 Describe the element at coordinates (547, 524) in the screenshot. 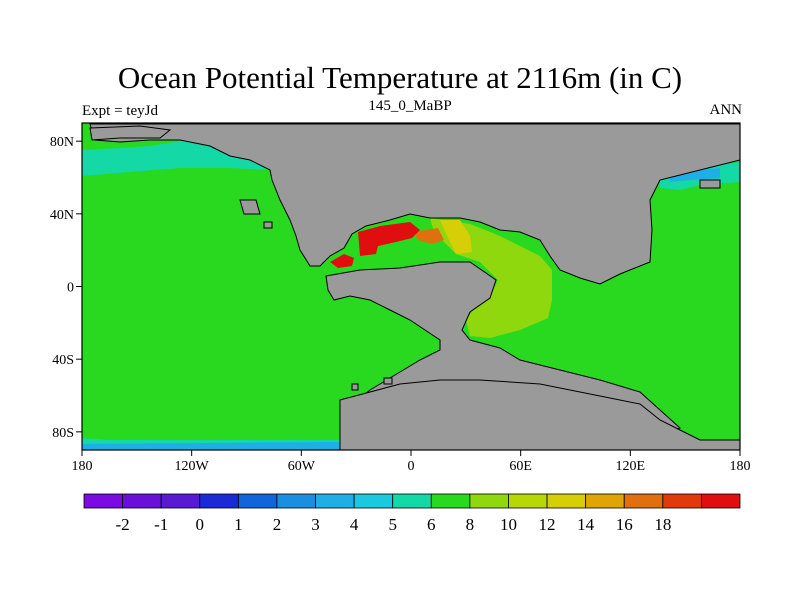

I see `colorbar-label: 12` at that location.